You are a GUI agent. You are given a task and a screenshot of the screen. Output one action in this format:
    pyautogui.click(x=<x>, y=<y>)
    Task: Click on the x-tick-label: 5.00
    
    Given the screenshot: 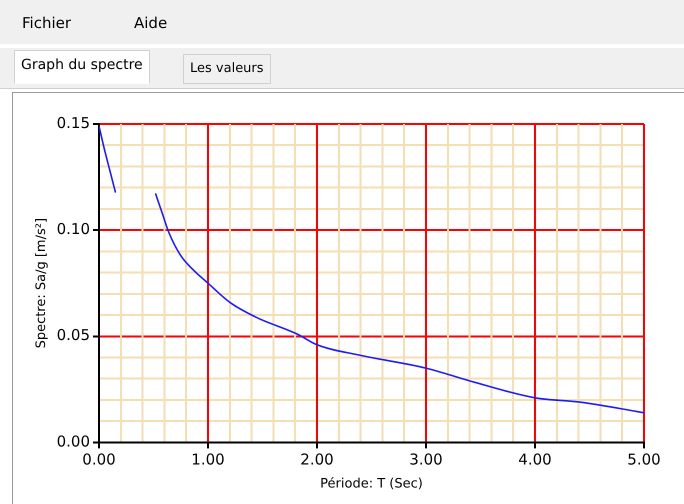 What is the action you would take?
    pyautogui.click(x=644, y=459)
    